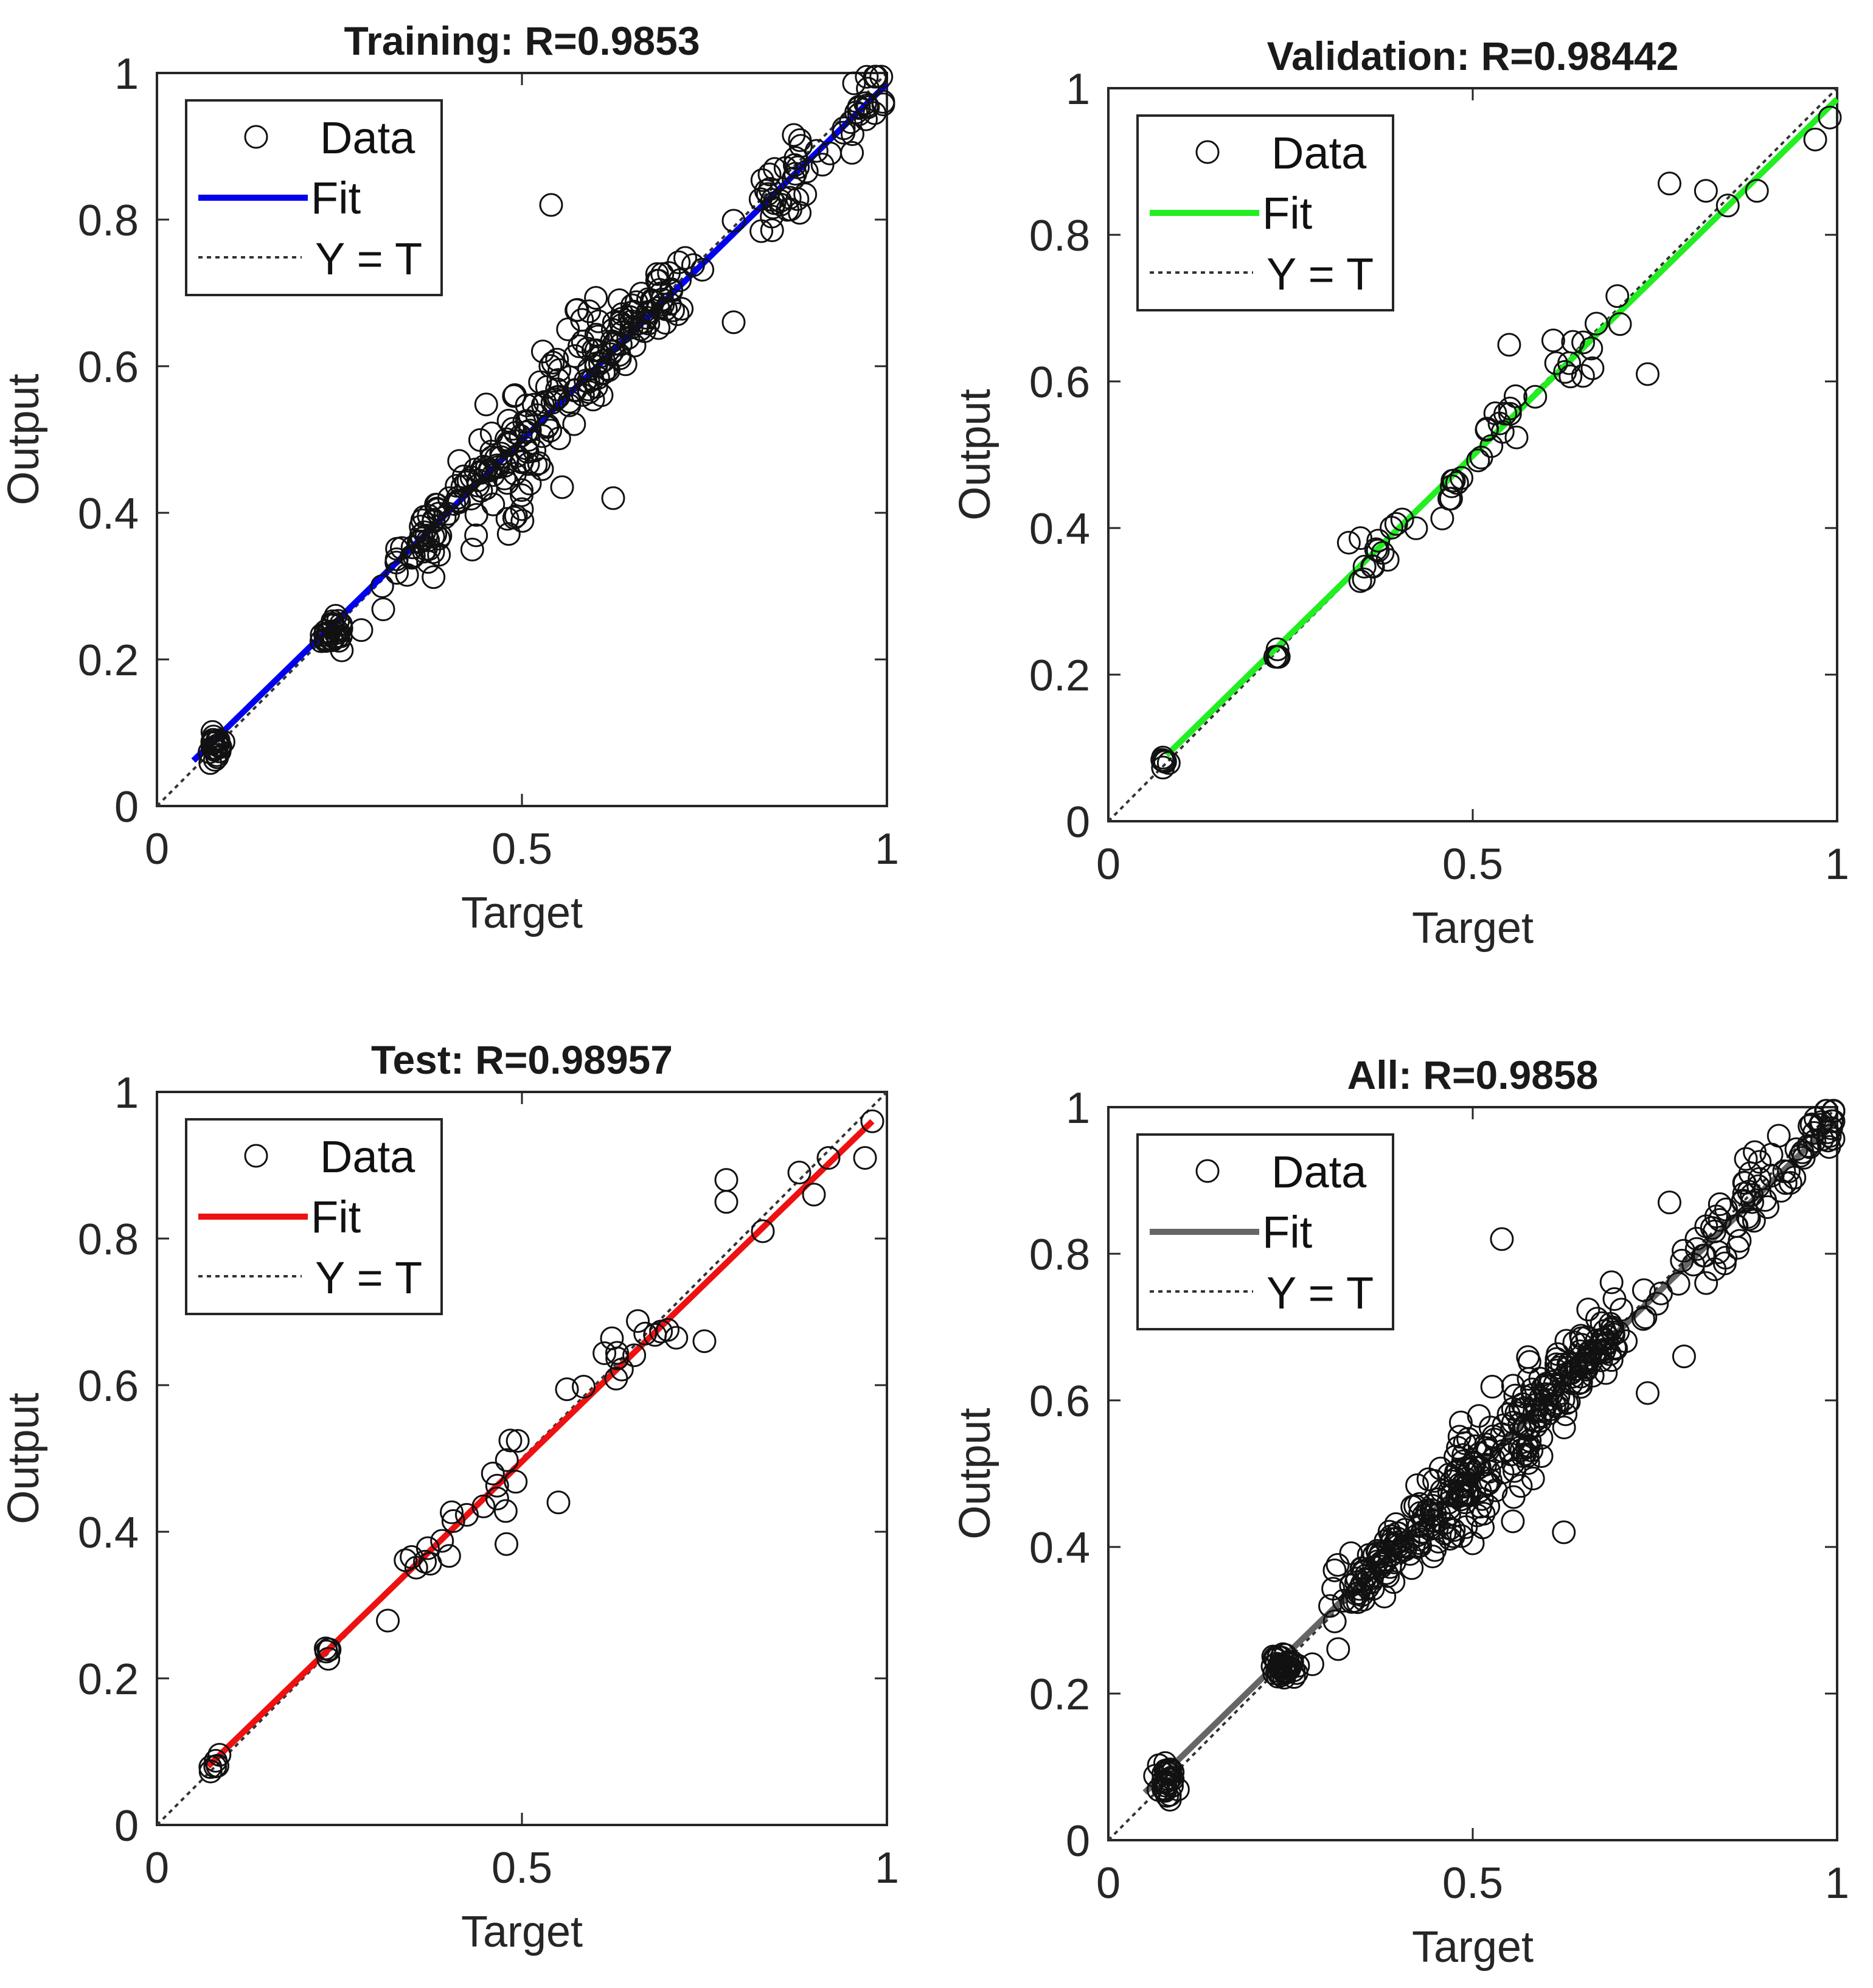  I want to click on x-tick-label: 0.5, so click(522, 1868).